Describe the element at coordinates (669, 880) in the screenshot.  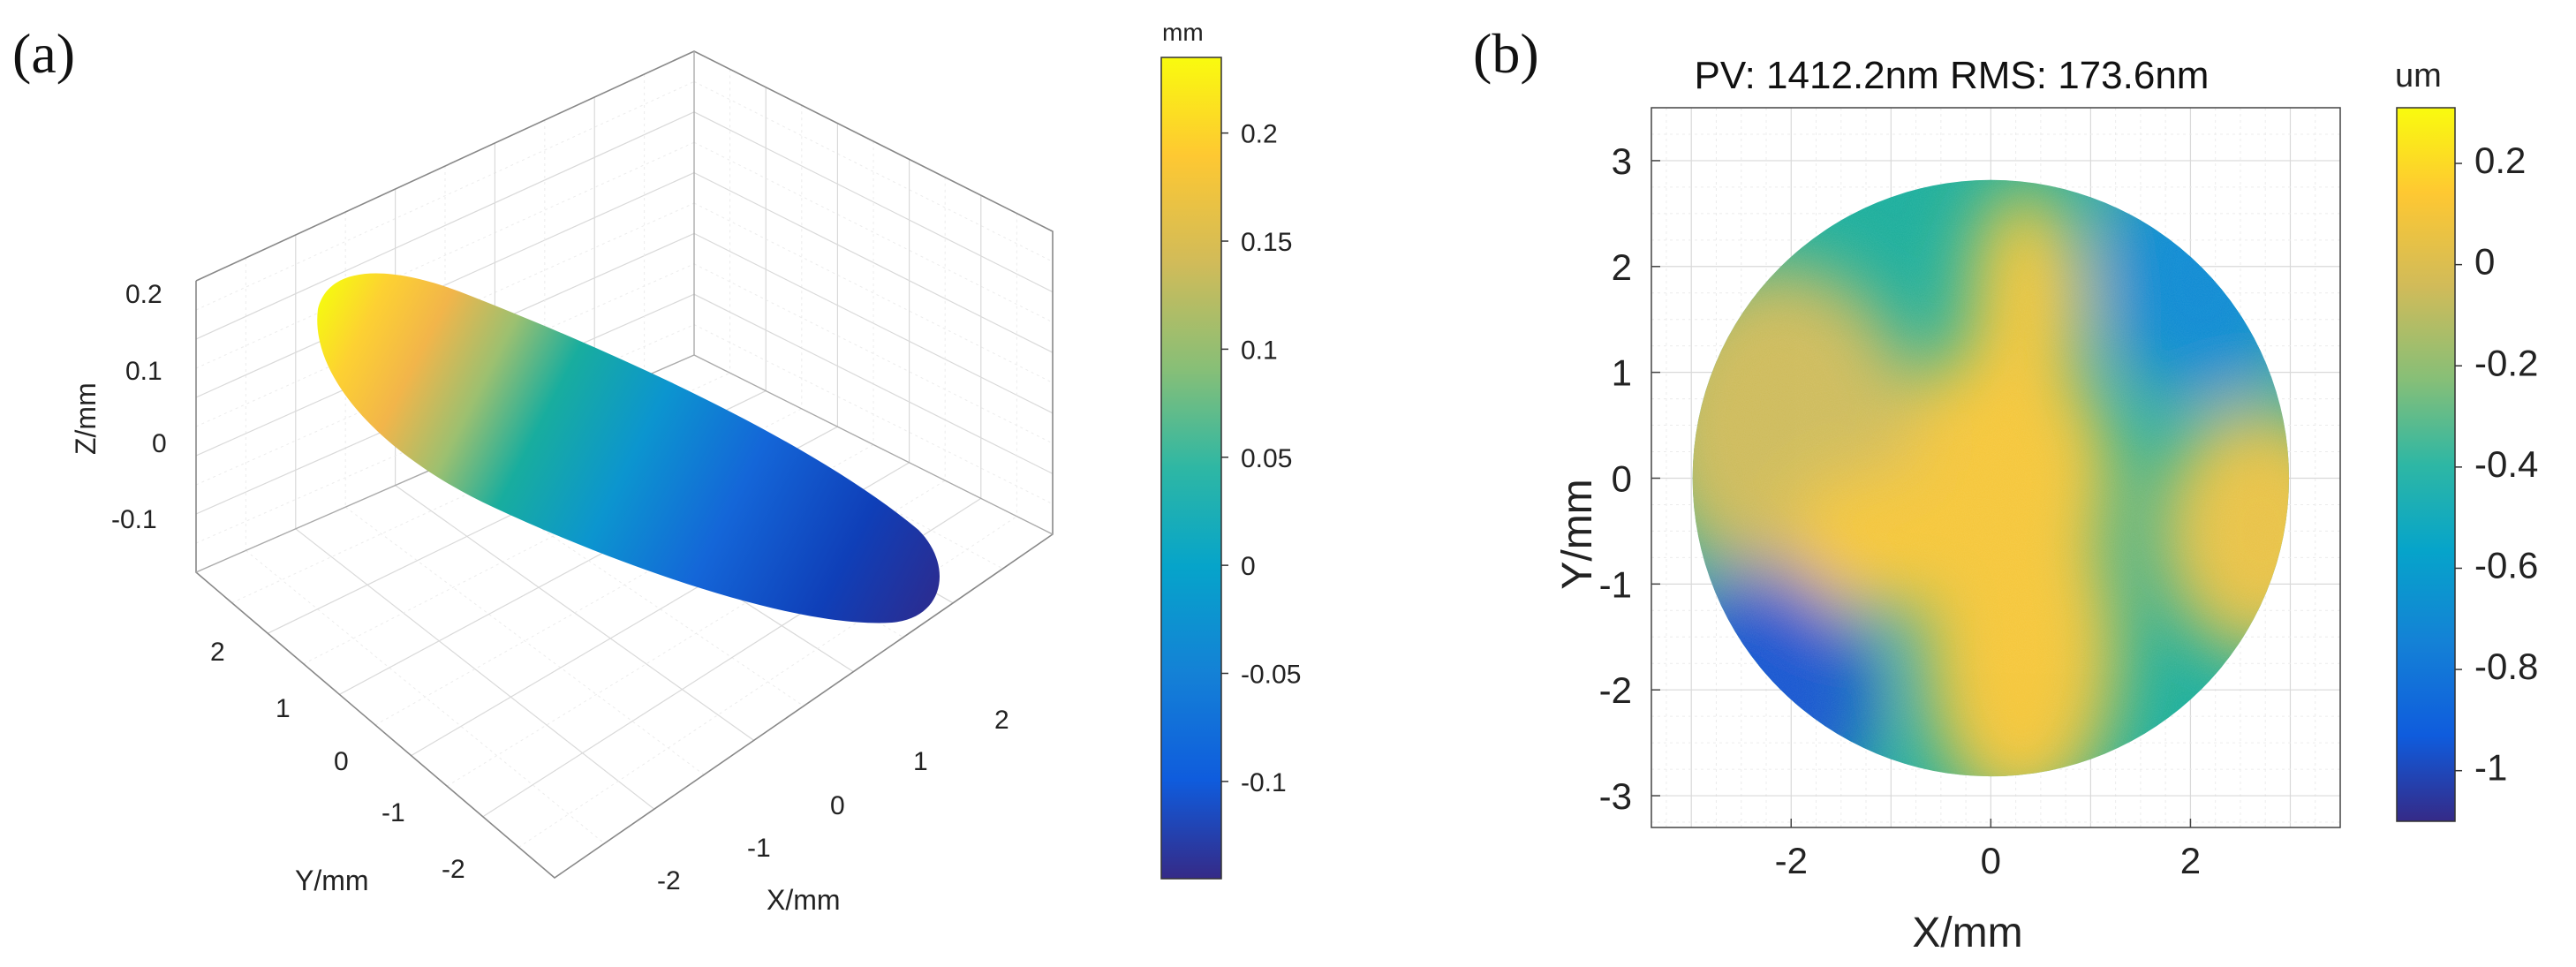
I see `x-tick-neg2: -2` at that location.